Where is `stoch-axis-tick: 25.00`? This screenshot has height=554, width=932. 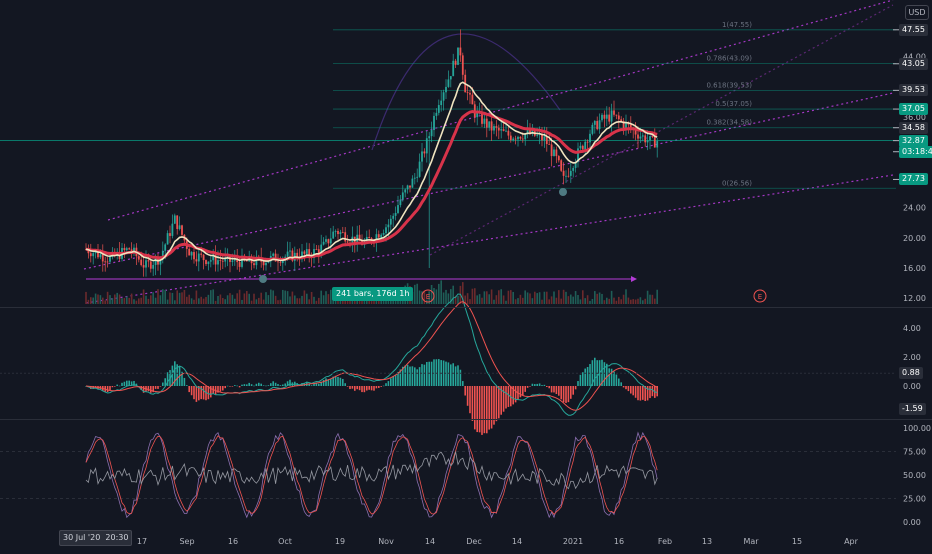
stoch-axis-tick: 25.00 is located at coordinates (914, 499).